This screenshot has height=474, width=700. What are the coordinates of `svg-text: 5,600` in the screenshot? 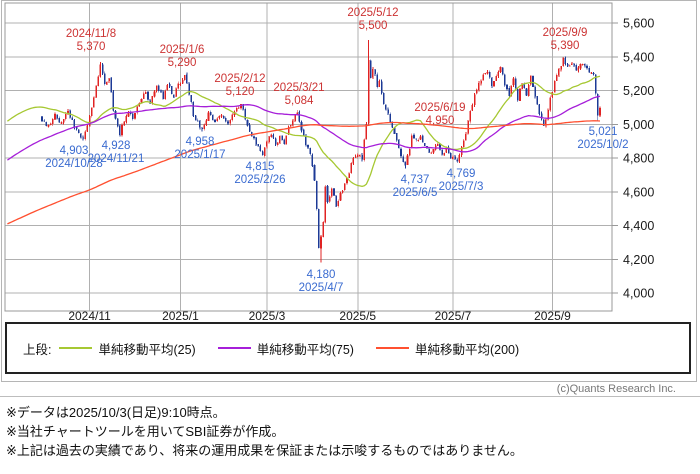 It's located at (638, 24).